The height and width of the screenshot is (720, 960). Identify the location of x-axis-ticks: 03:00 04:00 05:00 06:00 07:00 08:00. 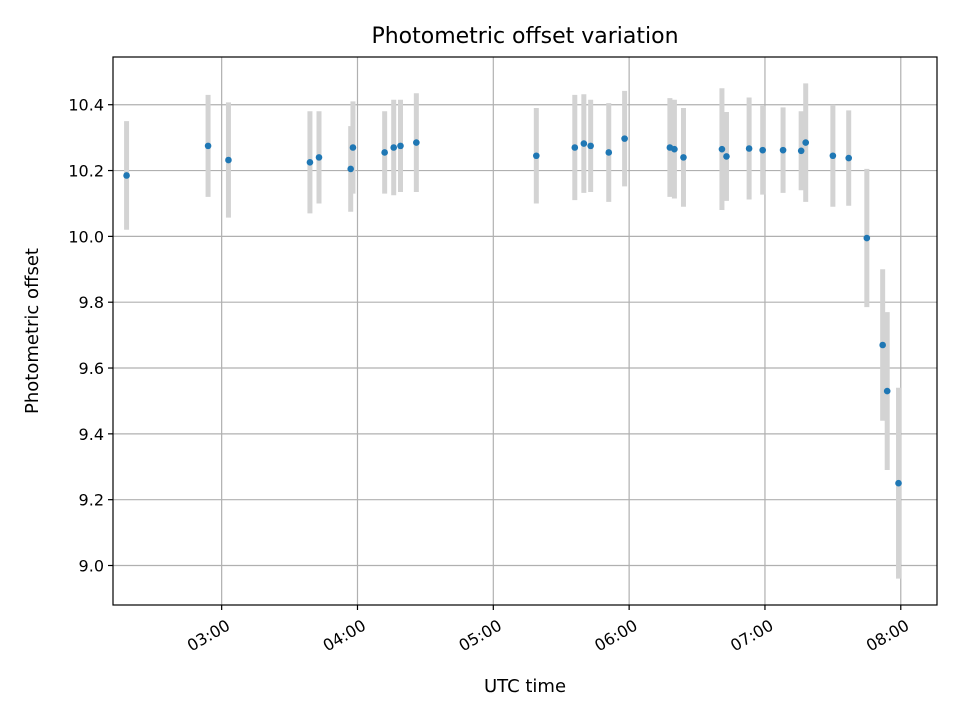
(548, 630).